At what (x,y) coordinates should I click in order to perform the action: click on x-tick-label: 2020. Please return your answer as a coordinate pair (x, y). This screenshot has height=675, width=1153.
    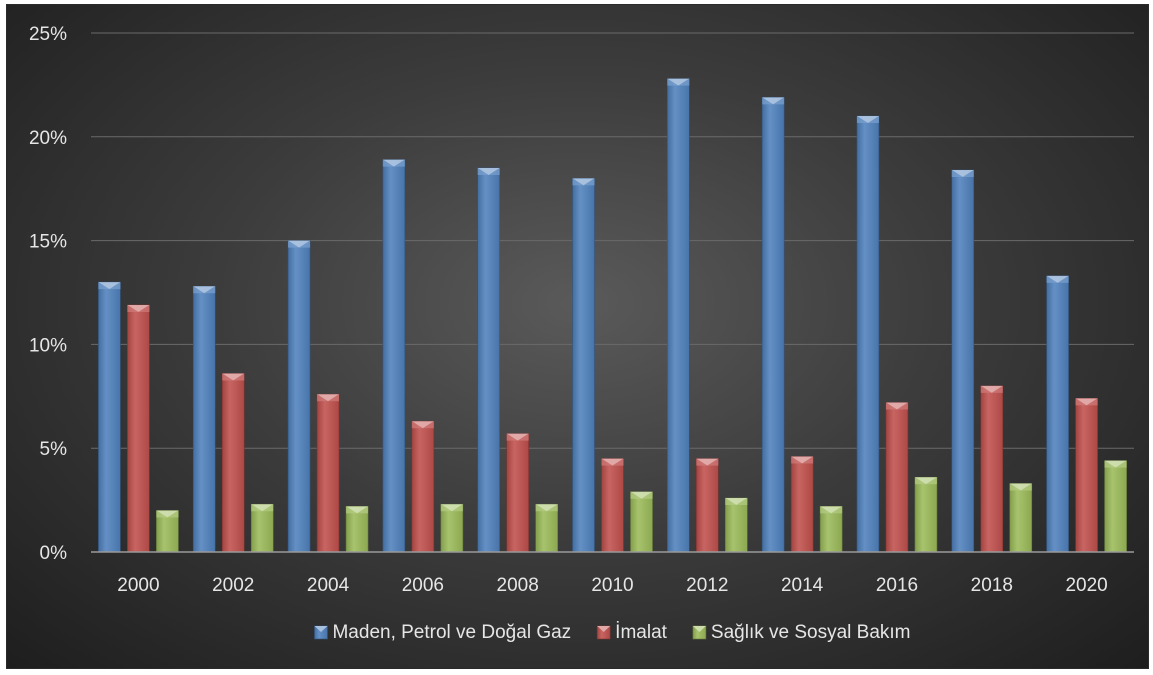
    Looking at the image, I should click on (1086, 585).